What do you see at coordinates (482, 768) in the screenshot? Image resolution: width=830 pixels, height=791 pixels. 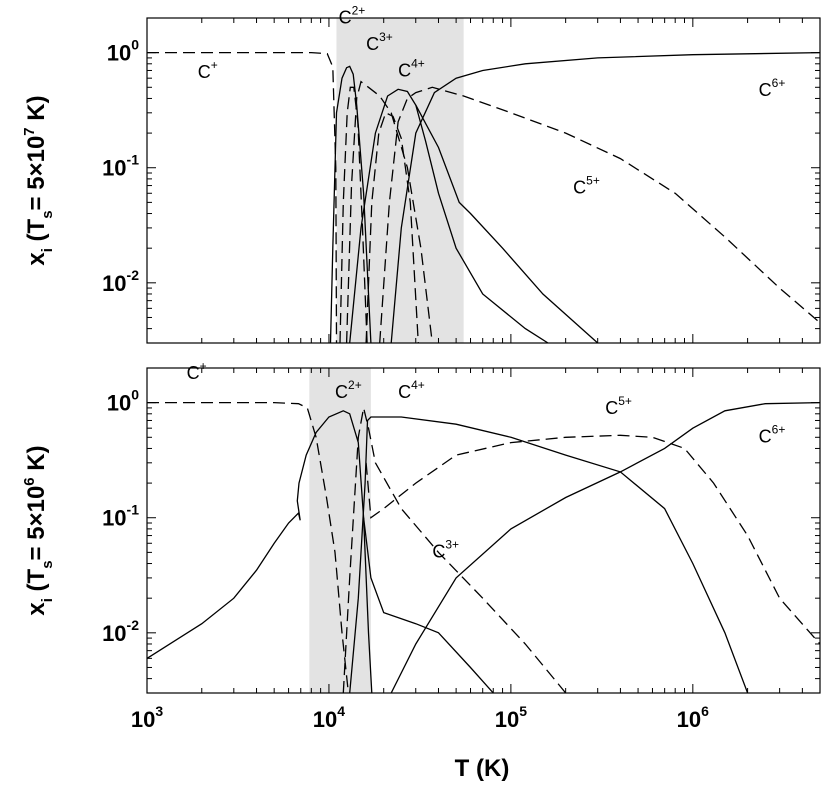 I see `x-axis-title: T (K)` at bounding box center [482, 768].